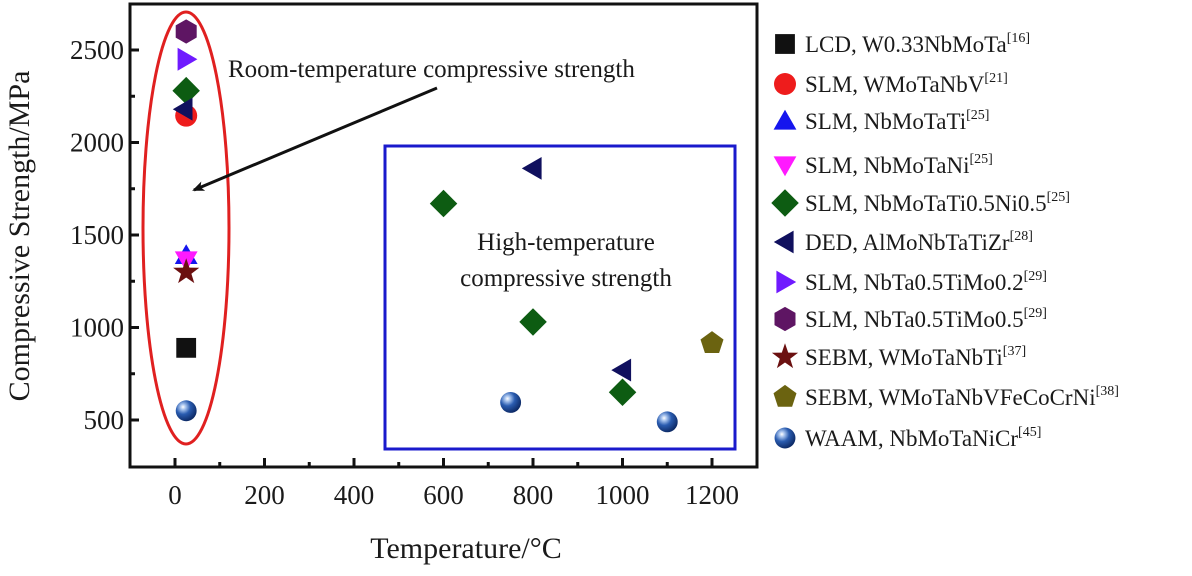 This screenshot has width=1192, height=576. I want to click on x-tick-label: 600, so click(443, 495).